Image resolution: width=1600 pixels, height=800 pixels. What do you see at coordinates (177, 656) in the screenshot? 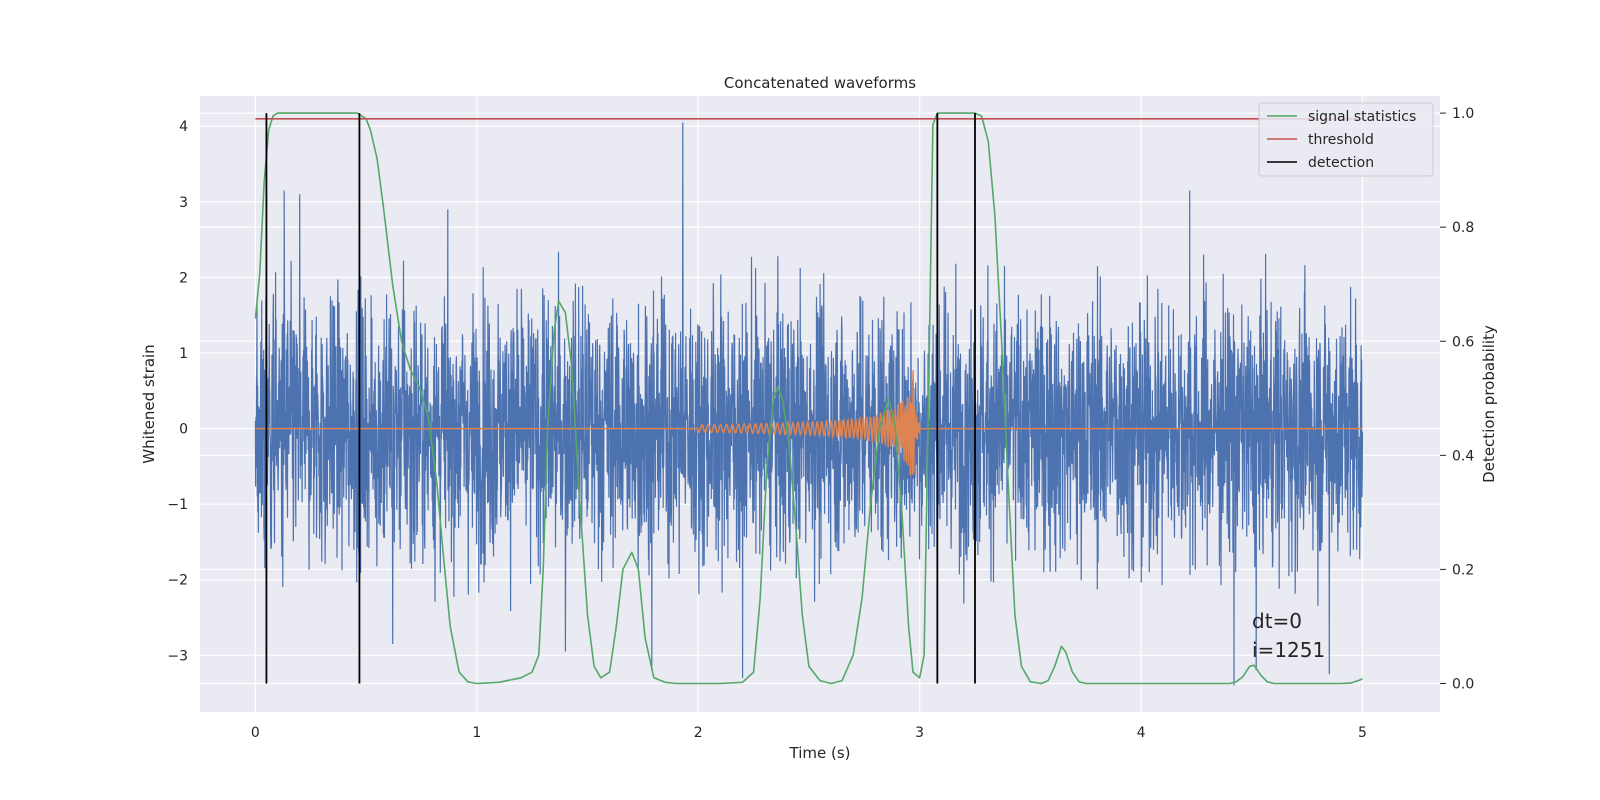
I see `y-tick-label-left: −3` at bounding box center [177, 656].